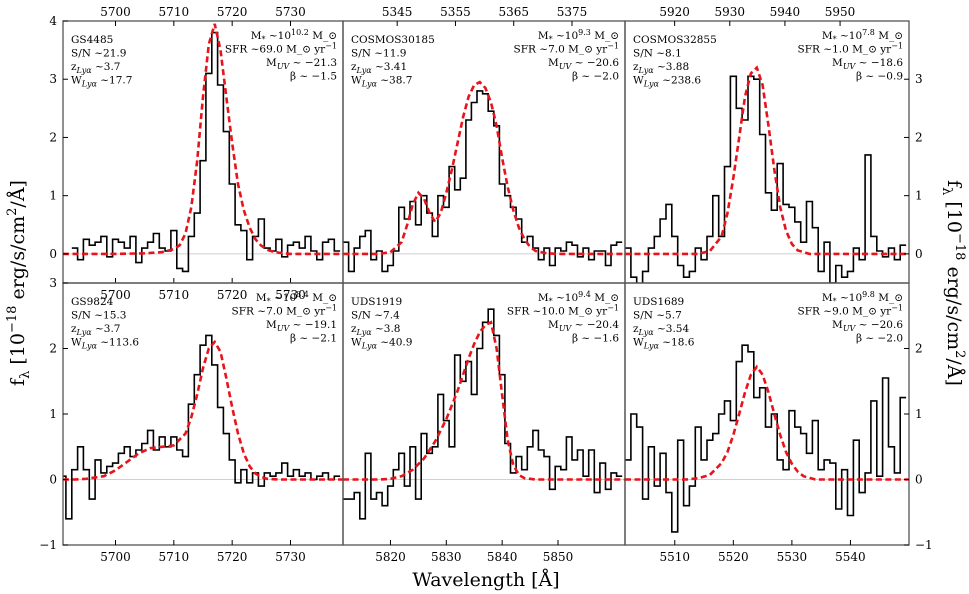 The height and width of the screenshot is (594, 969). I want to click on x-tick-label-top: 5710, so click(174, 12).